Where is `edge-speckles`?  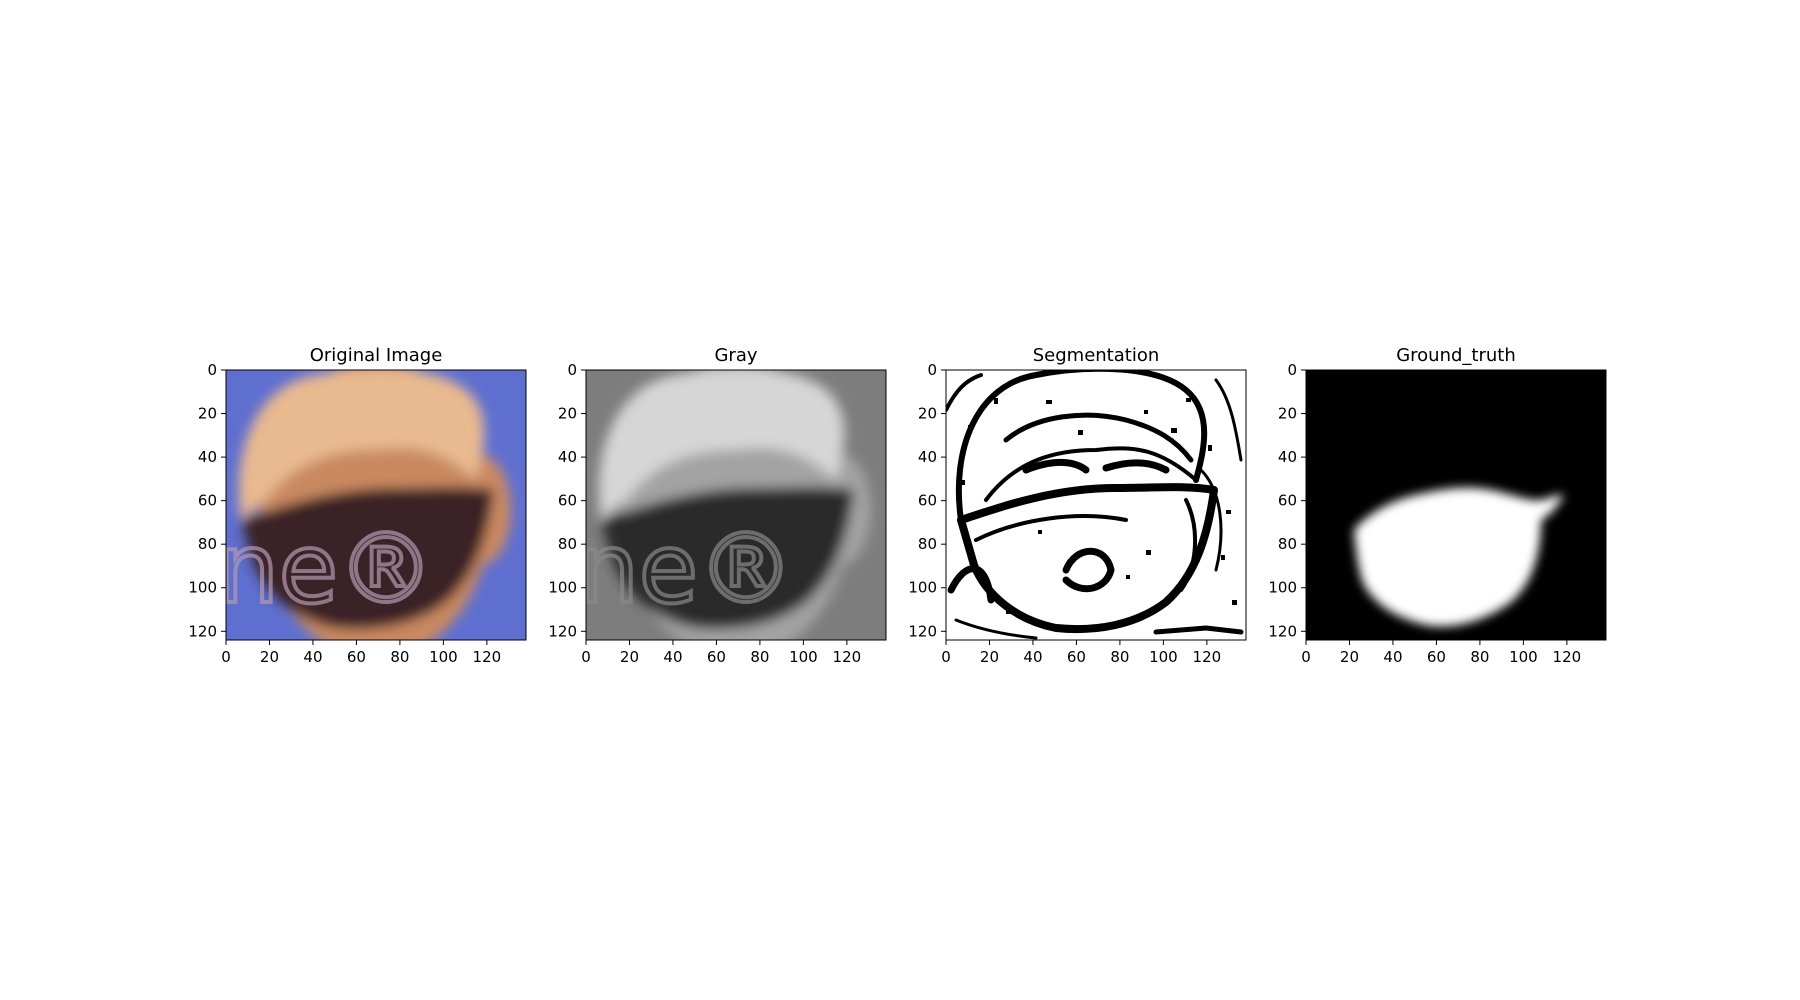 edge-speckles is located at coordinates (1099, 506).